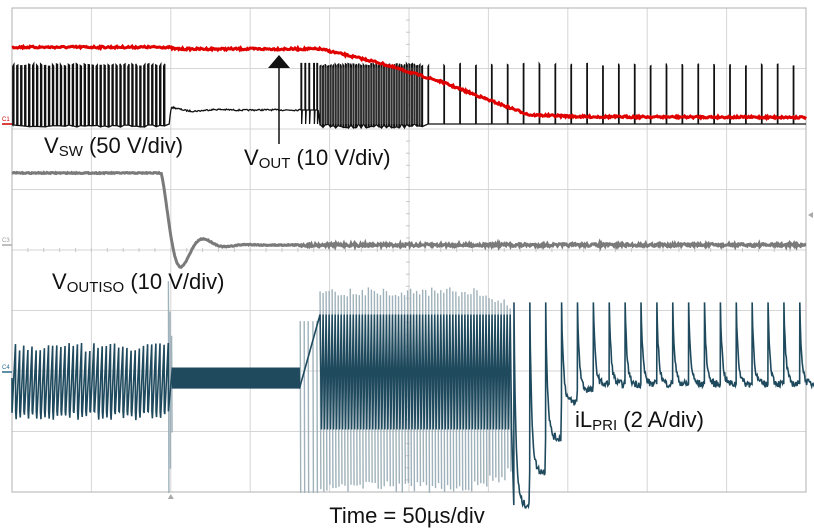 This screenshot has height=532, width=814. I want to click on trace-vsw, so click(408, 95).